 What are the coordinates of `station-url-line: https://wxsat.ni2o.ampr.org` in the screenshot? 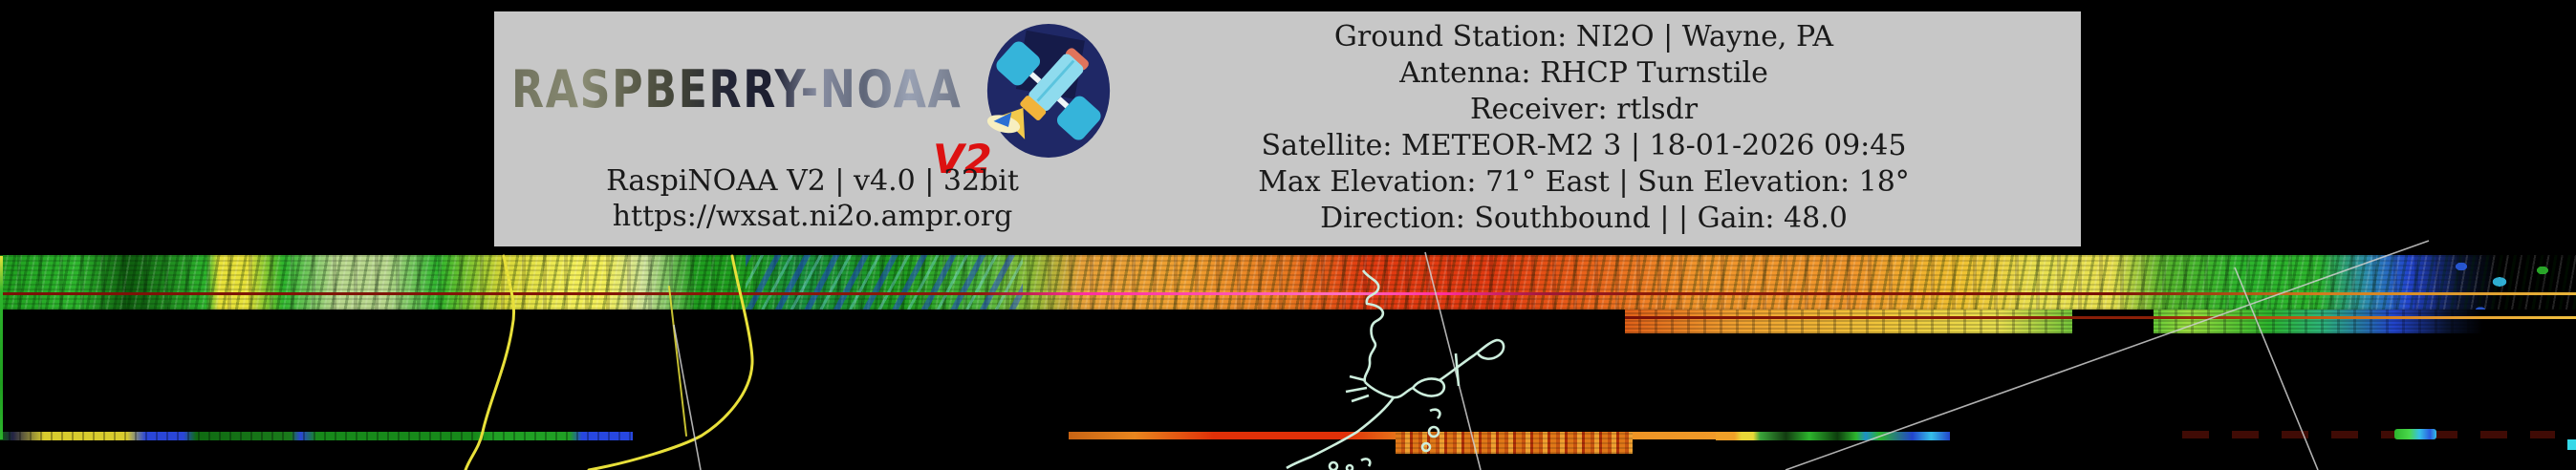 It's located at (812, 216).